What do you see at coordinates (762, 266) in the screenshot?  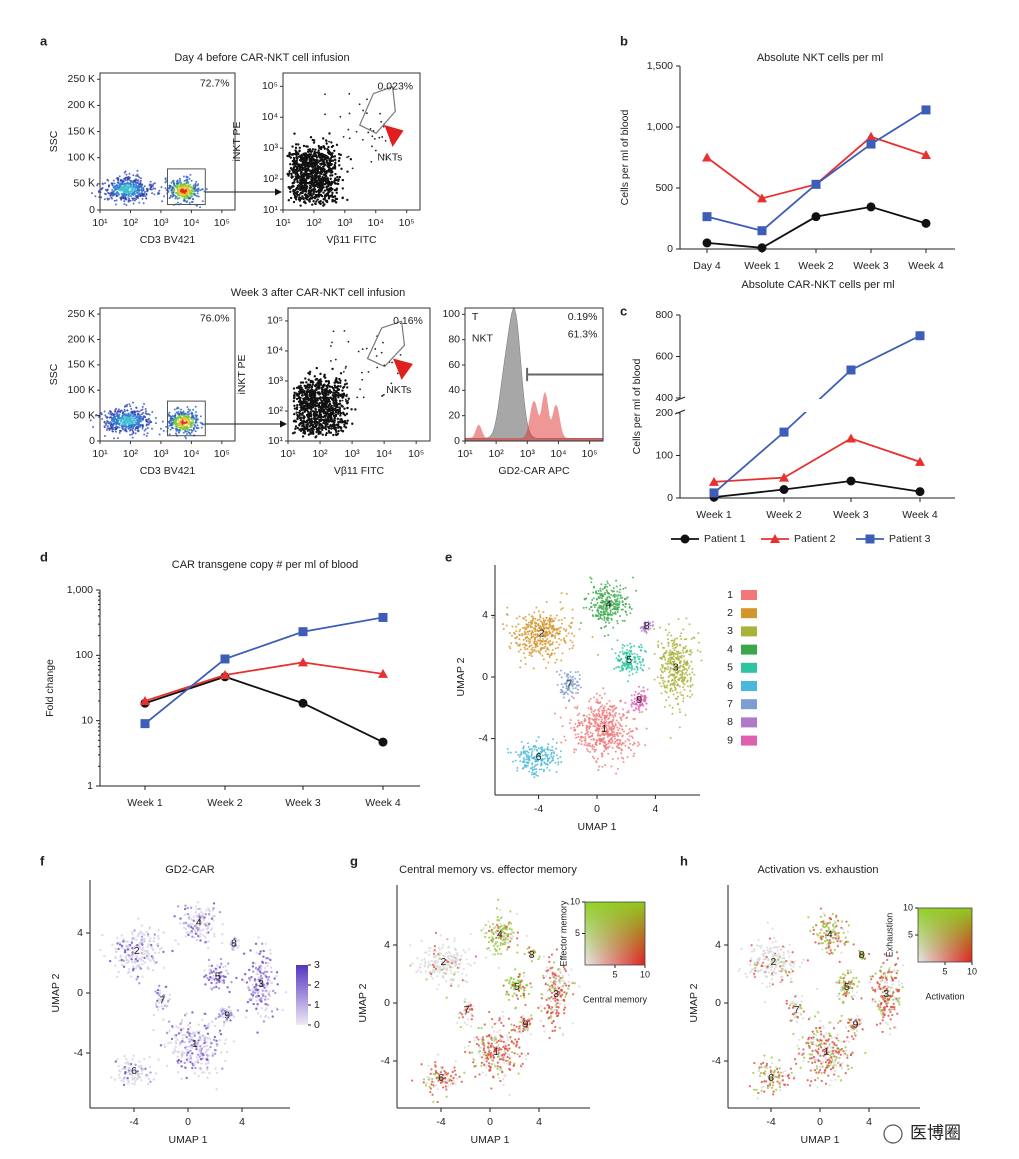 I see `x-tick-label: Week 1` at bounding box center [762, 266].